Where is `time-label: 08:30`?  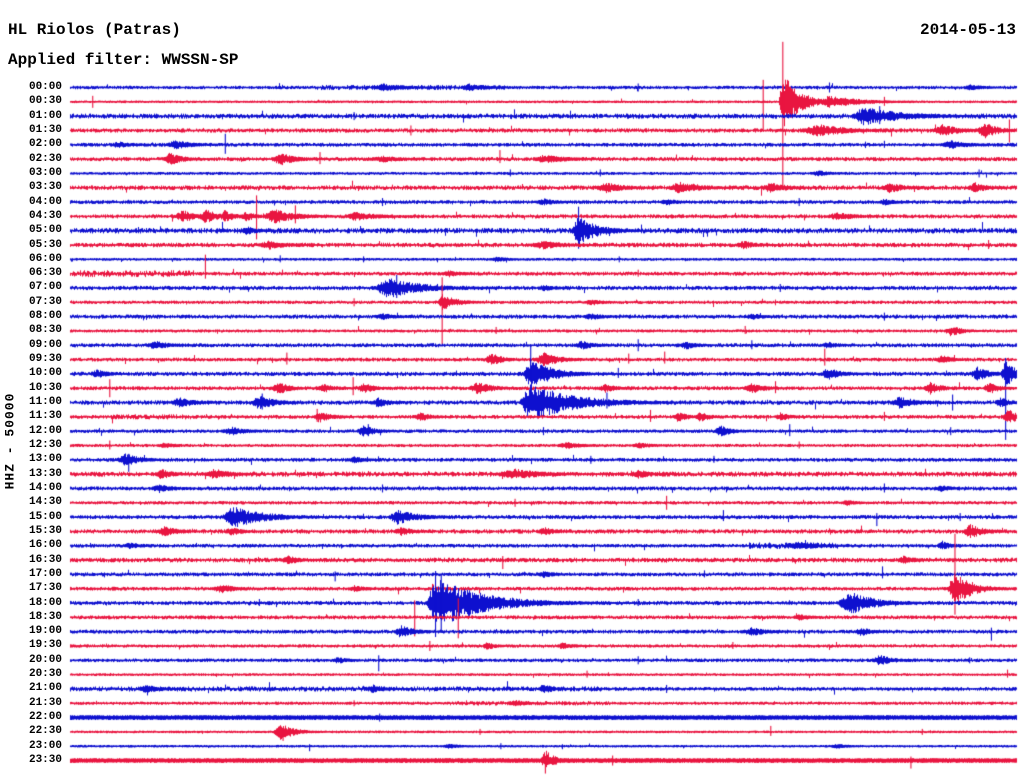
time-label: 08:30 is located at coordinates (45, 330).